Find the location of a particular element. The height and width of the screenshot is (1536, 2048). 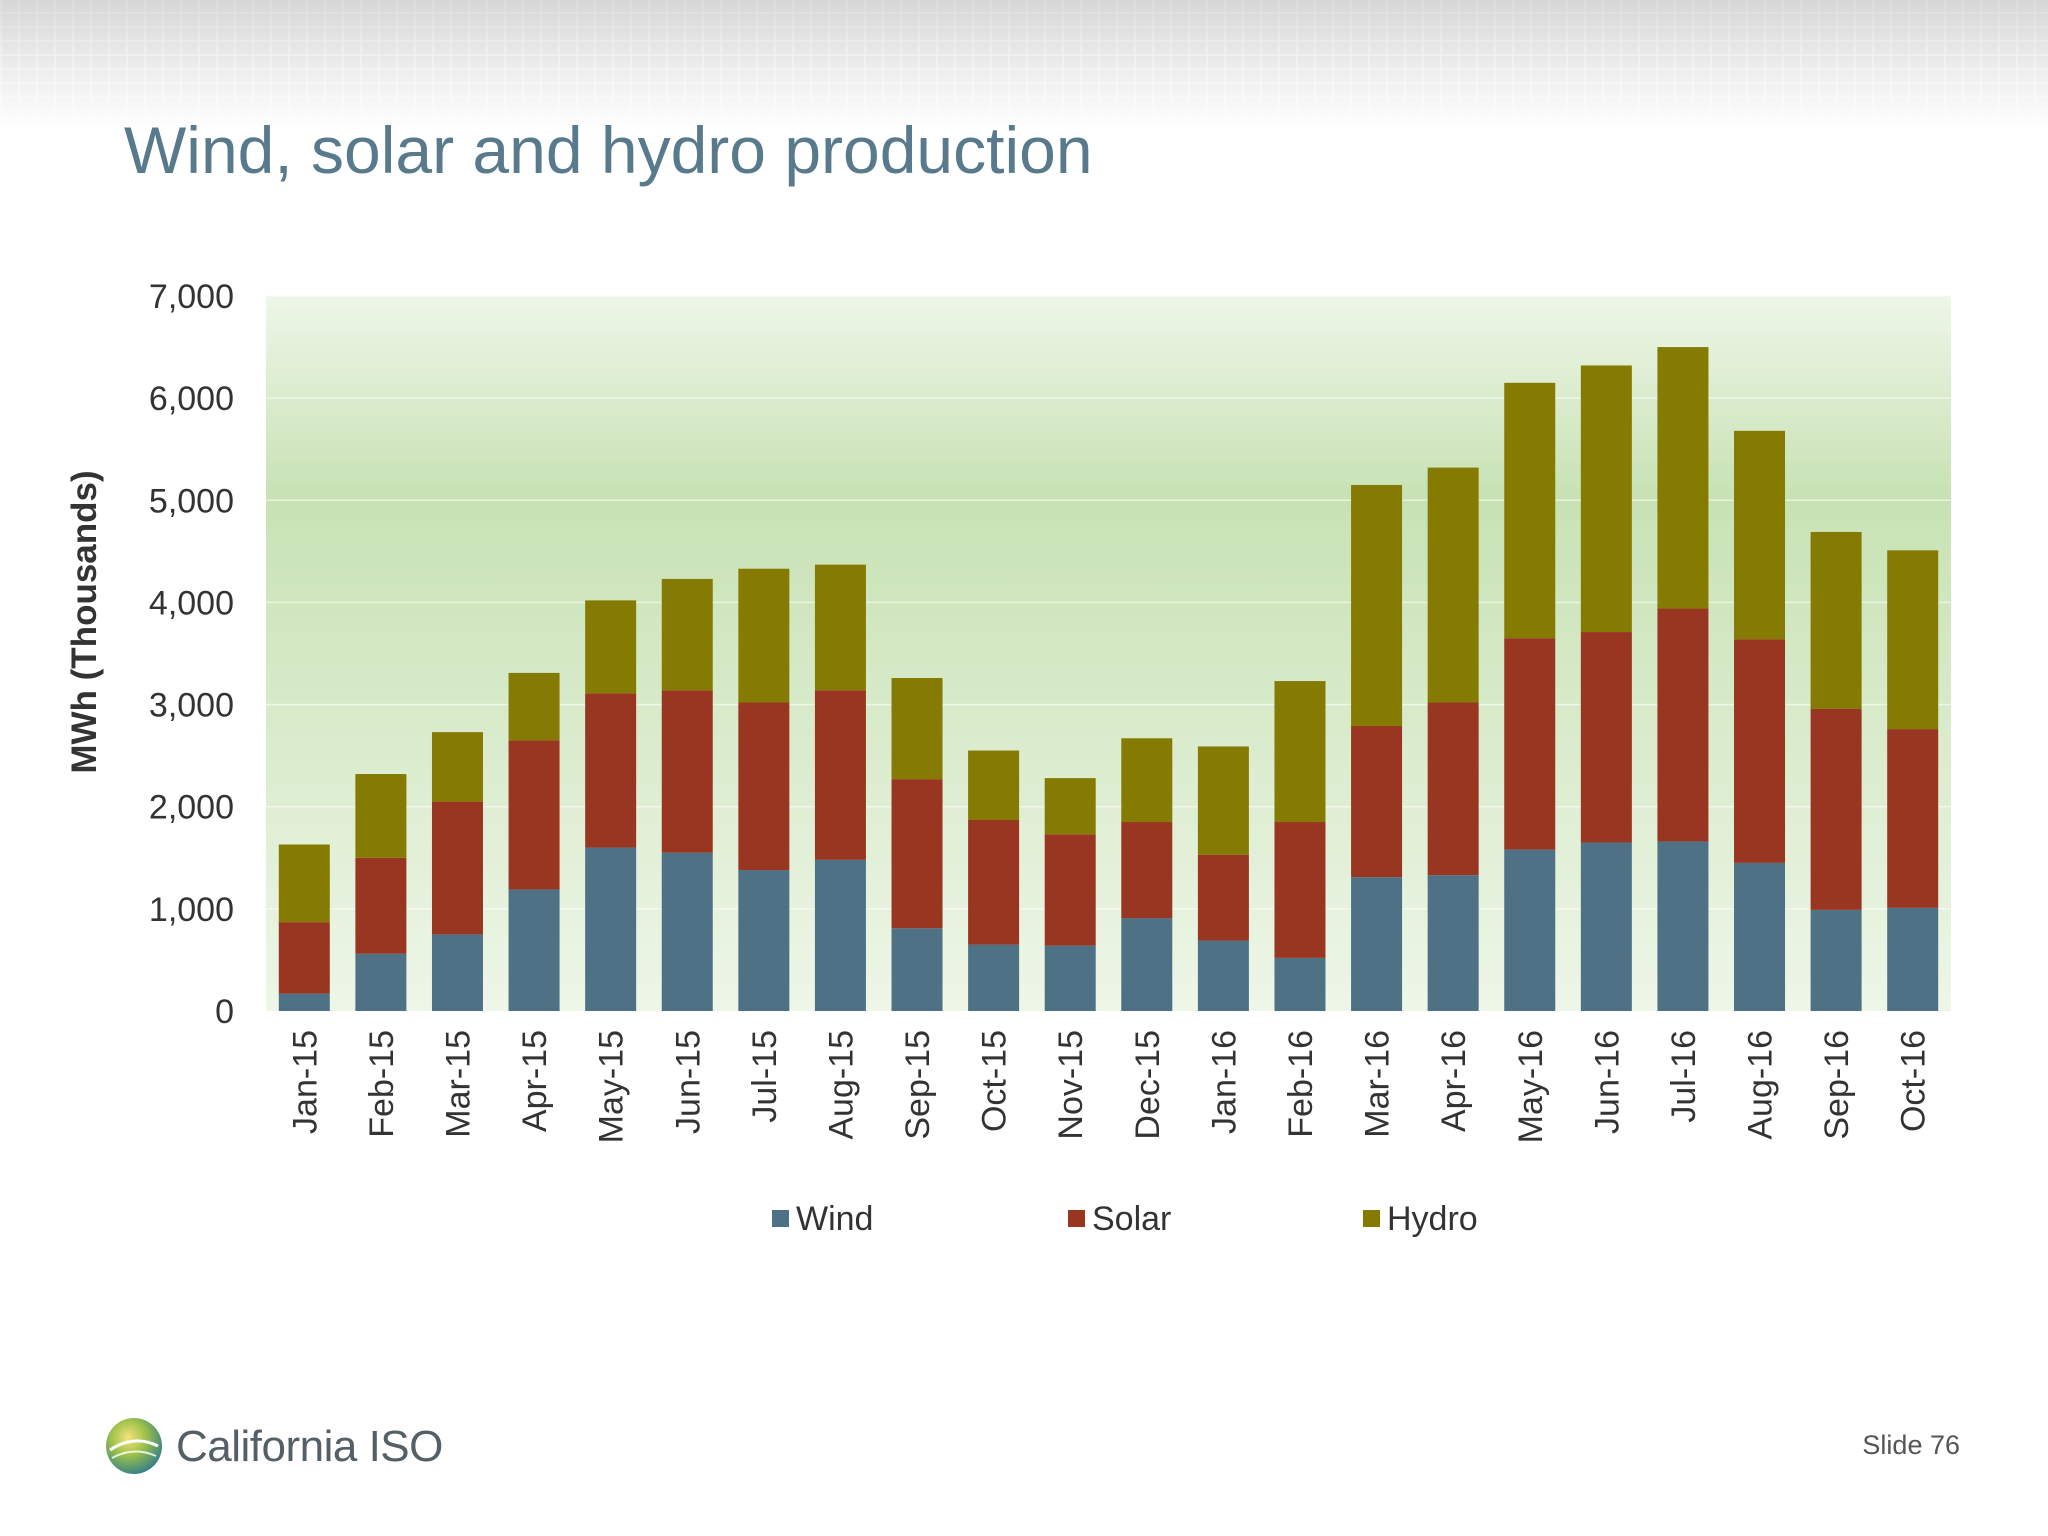

legend-label: Hydro is located at coordinates (1432, 1219).